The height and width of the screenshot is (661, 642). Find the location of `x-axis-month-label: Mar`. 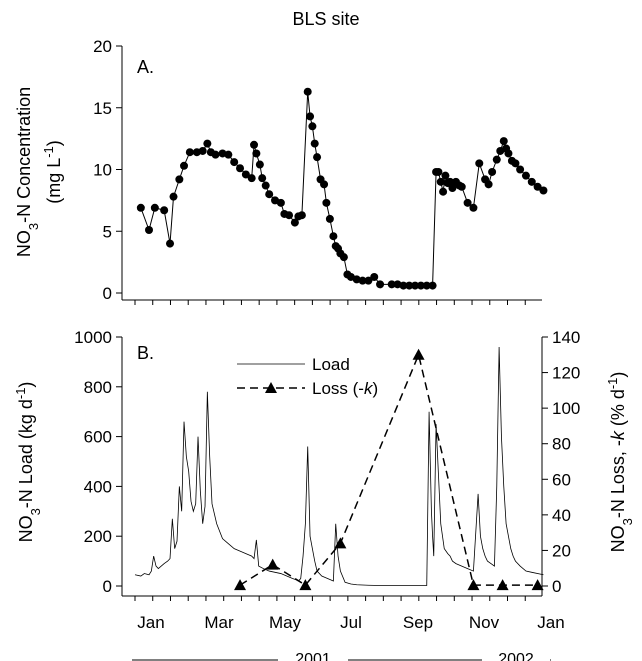

x-axis-month-label: Mar is located at coordinates (219, 622).